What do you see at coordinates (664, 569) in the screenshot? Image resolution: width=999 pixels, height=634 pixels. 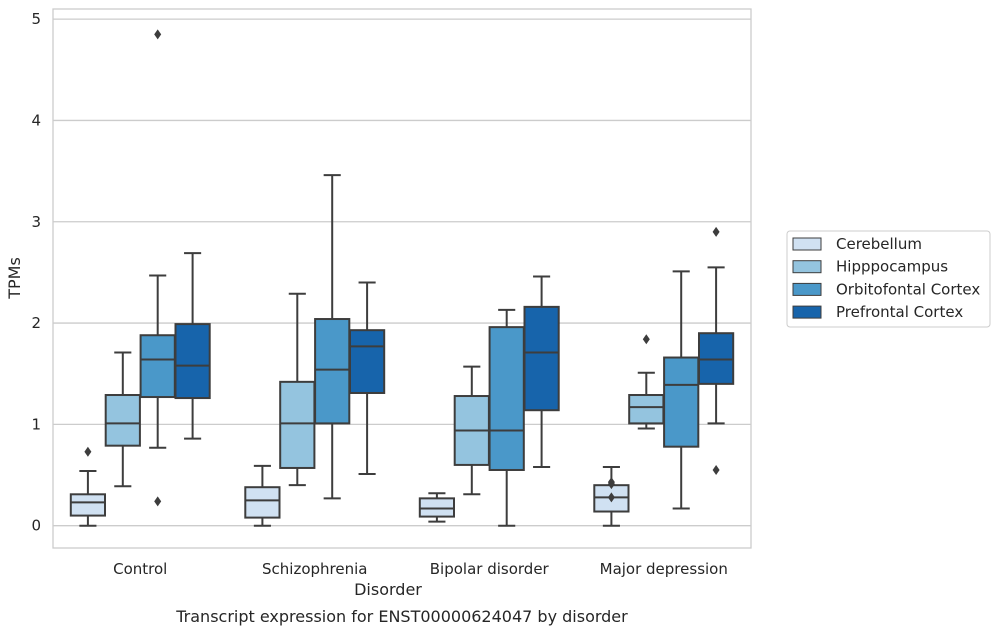 I see `x-tick-label: Major depression` at bounding box center [664, 569].